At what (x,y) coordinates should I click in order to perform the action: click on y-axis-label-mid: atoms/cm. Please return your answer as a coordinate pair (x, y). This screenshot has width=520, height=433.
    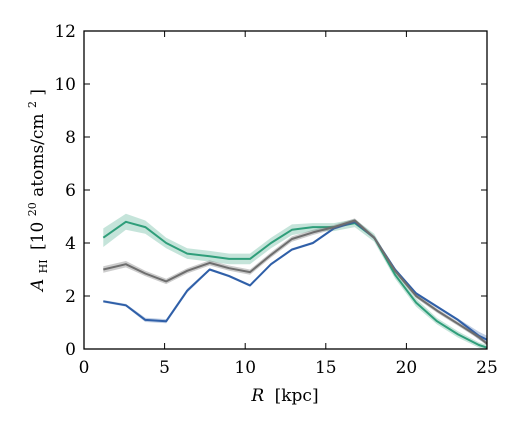
    Looking at the image, I should click on (38, 154).